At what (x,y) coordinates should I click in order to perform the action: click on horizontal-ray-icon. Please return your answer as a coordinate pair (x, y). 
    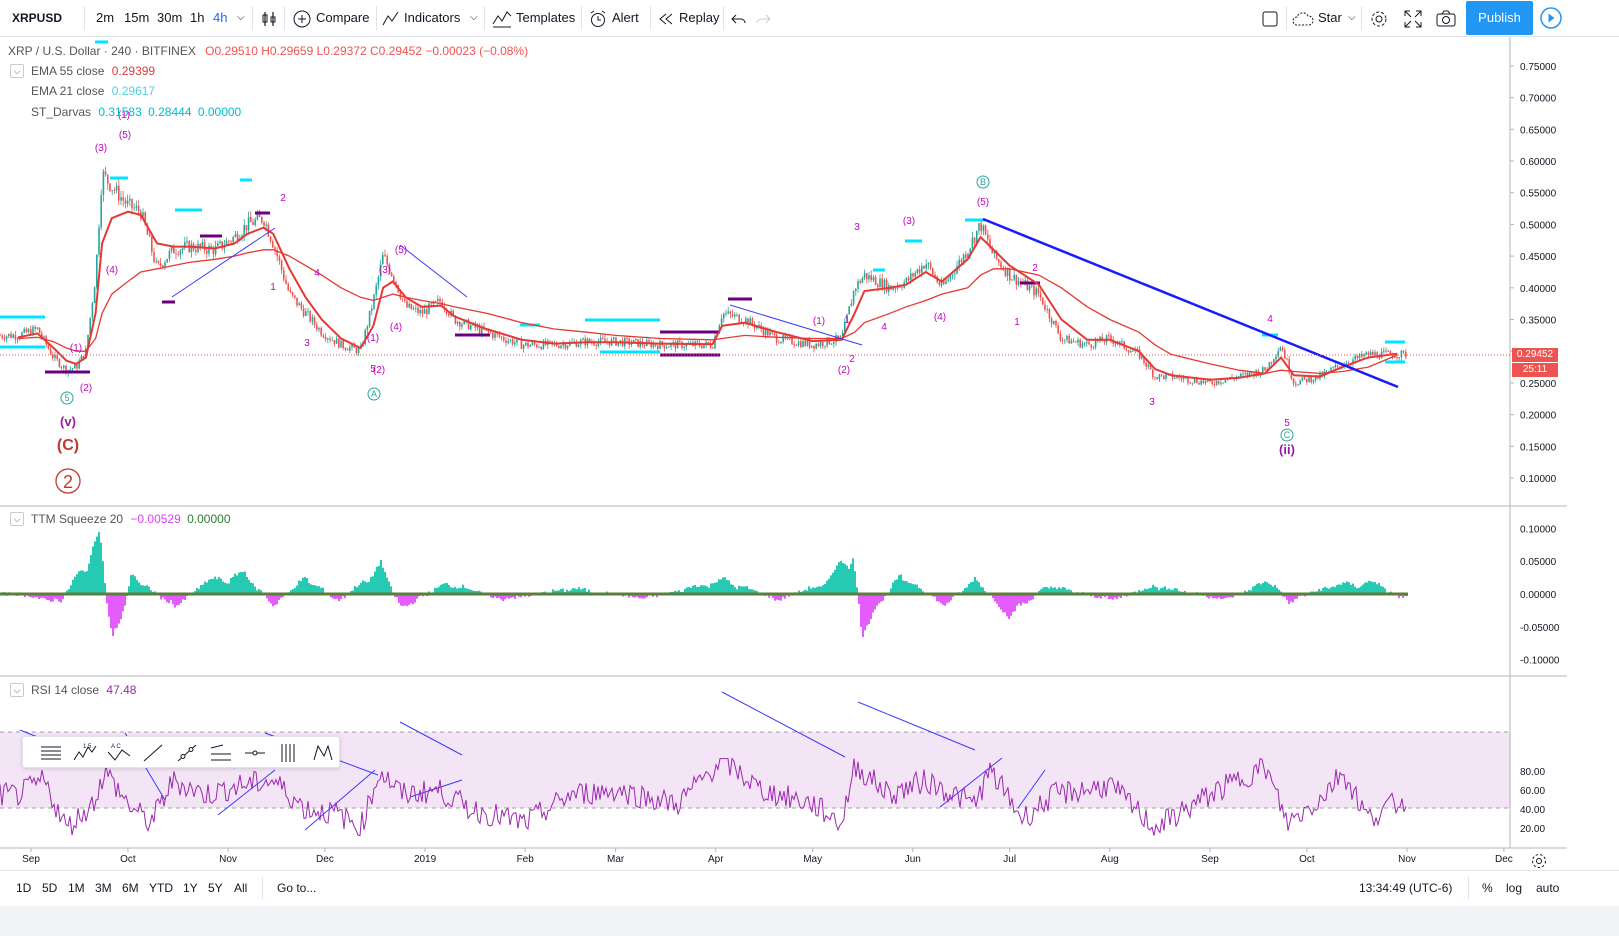
    Looking at the image, I should click on (255, 753).